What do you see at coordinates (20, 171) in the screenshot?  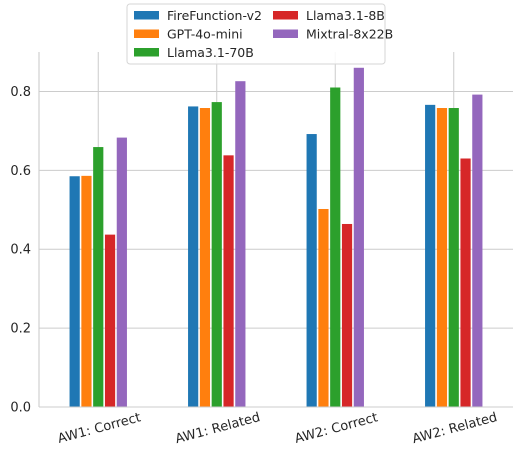 I see `y-tick-label: 0.6` at bounding box center [20, 171].